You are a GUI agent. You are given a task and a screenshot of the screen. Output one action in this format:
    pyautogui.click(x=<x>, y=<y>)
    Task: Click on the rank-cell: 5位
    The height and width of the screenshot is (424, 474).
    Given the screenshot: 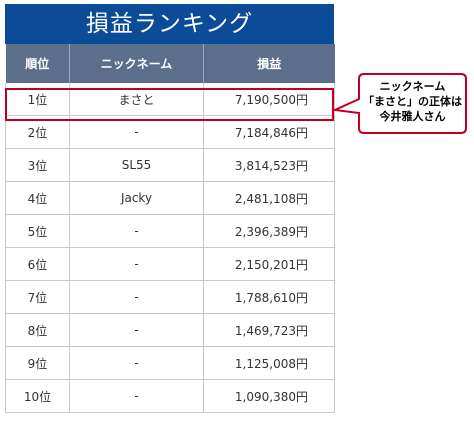 What is the action you would take?
    pyautogui.click(x=37, y=231)
    